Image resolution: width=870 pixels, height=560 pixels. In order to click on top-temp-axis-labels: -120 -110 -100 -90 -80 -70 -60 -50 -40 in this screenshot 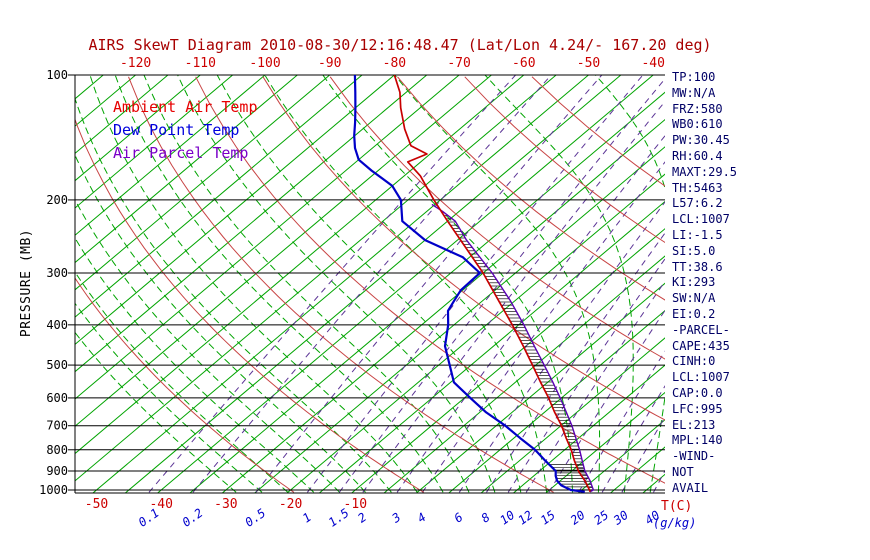, I will do `click(392, 63)`.